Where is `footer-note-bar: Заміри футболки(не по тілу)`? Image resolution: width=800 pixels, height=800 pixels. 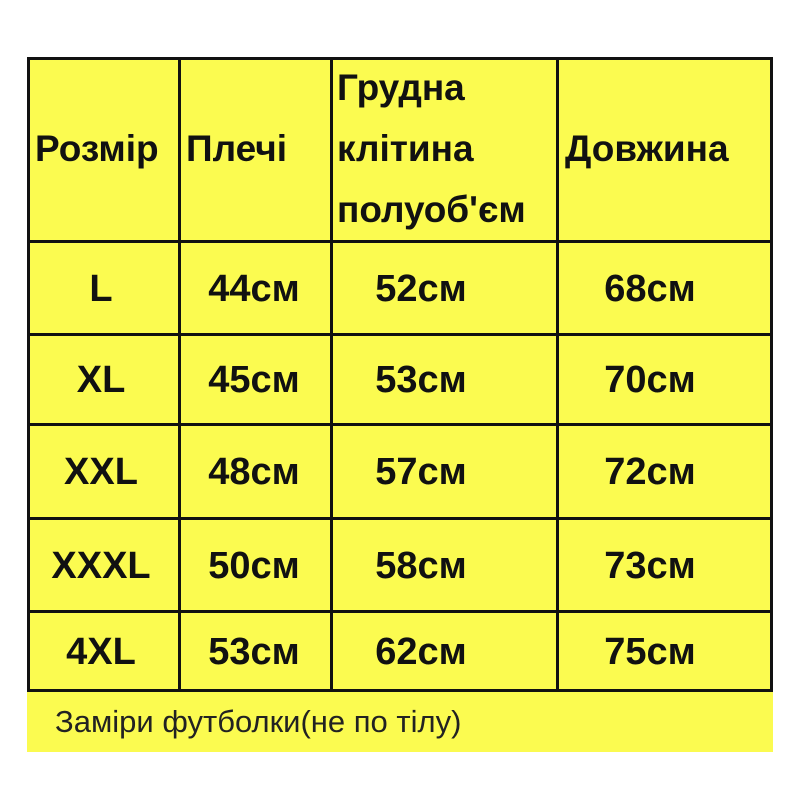
footer-note-bar: Заміри футболки(не по тілу) is located at coordinates (400, 722).